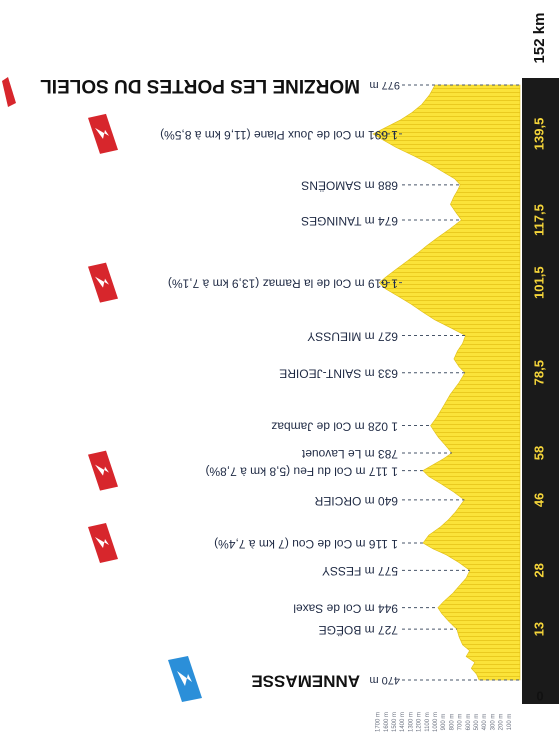 Image resolution: width=559 pixels, height=745 pixels. I want to click on scale-tick-label: 1100 m, so click(428, 722).